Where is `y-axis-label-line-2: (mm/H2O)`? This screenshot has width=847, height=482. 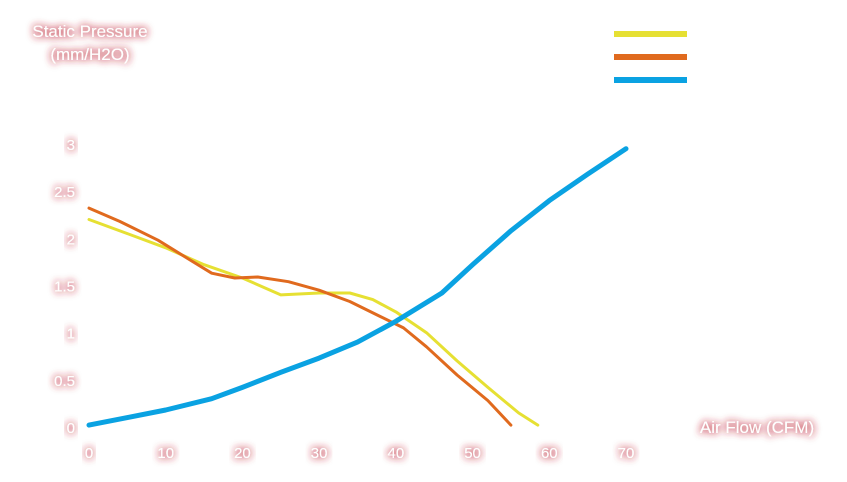
y-axis-label-line-2: (mm/H2O) is located at coordinates (89, 54).